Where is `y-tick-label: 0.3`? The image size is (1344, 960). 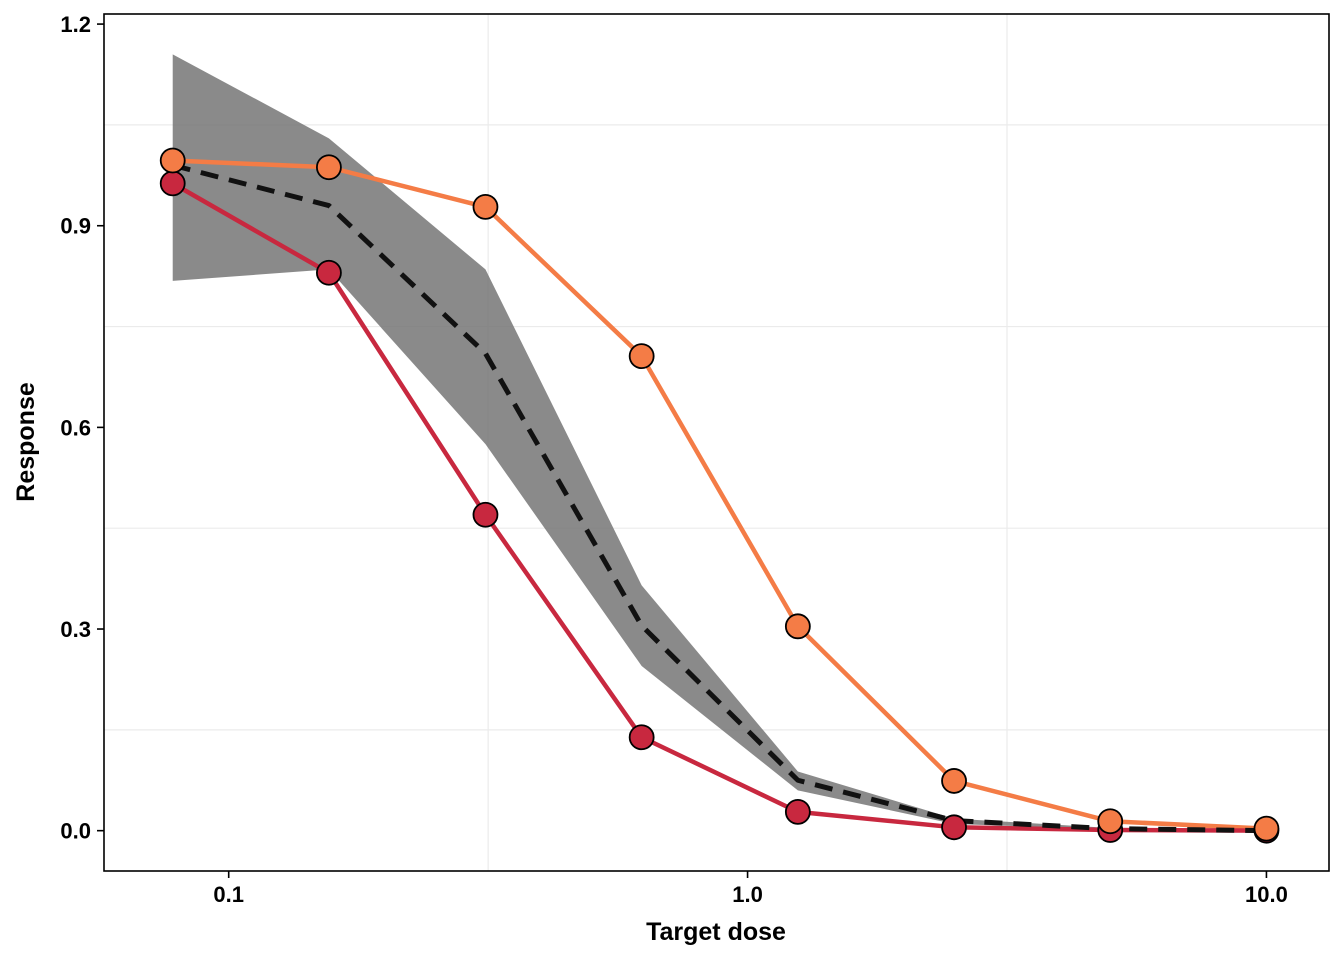
y-tick-label: 0.3 is located at coordinates (75, 629).